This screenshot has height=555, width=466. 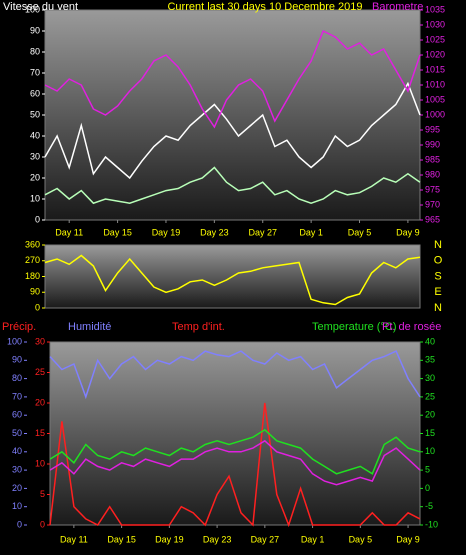 What do you see at coordinates (89, 327) in the screenshot?
I see `legend-entry: Humidité` at bounding box center [89, 327].